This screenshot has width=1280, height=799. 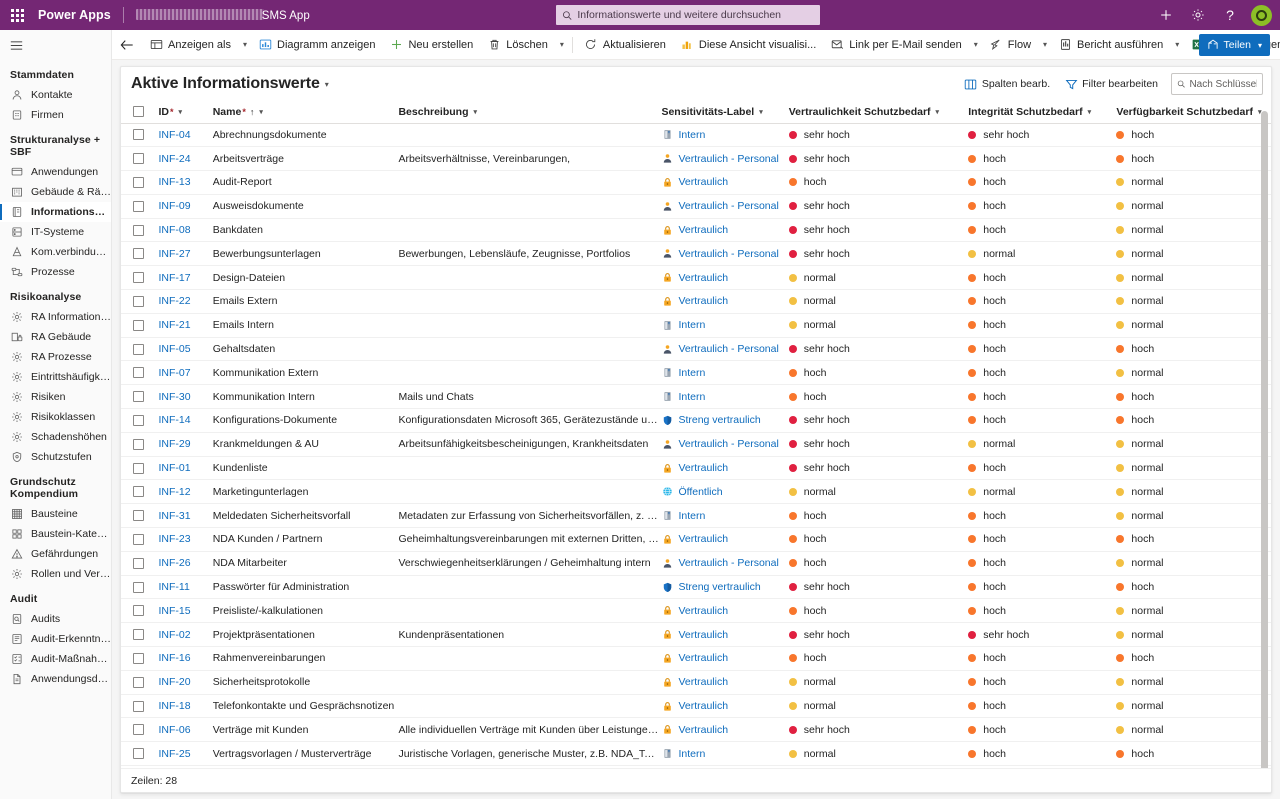 I want to click on record-id-link: INF-06, so click(x=174, y=729).